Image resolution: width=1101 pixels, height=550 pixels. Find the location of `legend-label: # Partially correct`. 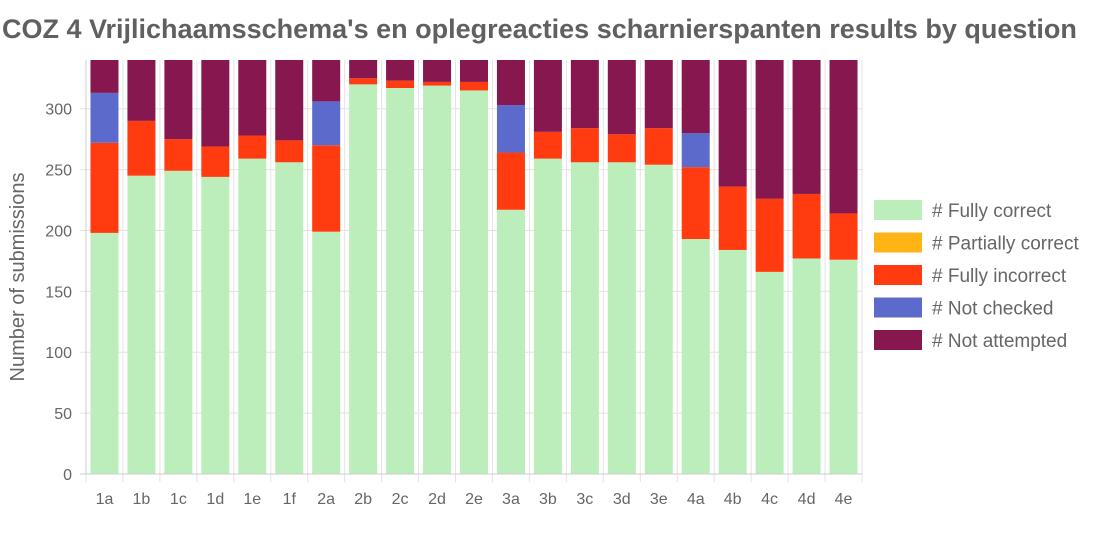

legend-label: # Partially correct is located at coordinates (1005, 244).